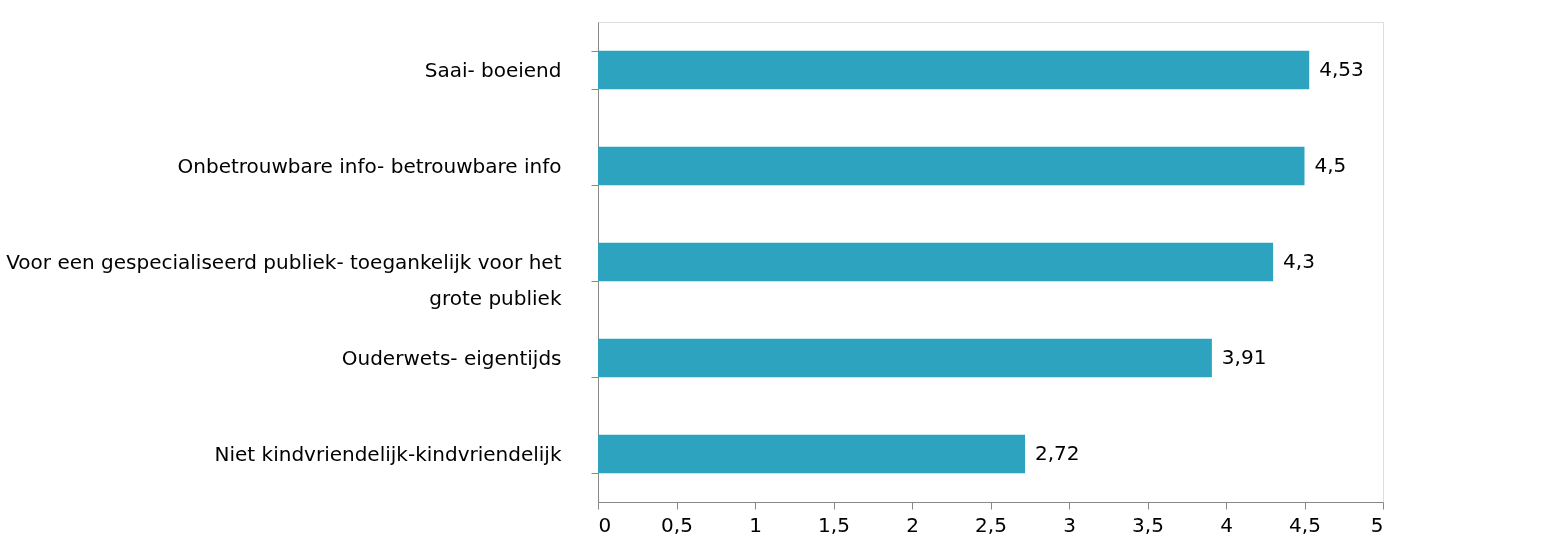  Describe the element at coordinates (1244, 357) in the screenshot. I see `data-label: 3,91` at that location.